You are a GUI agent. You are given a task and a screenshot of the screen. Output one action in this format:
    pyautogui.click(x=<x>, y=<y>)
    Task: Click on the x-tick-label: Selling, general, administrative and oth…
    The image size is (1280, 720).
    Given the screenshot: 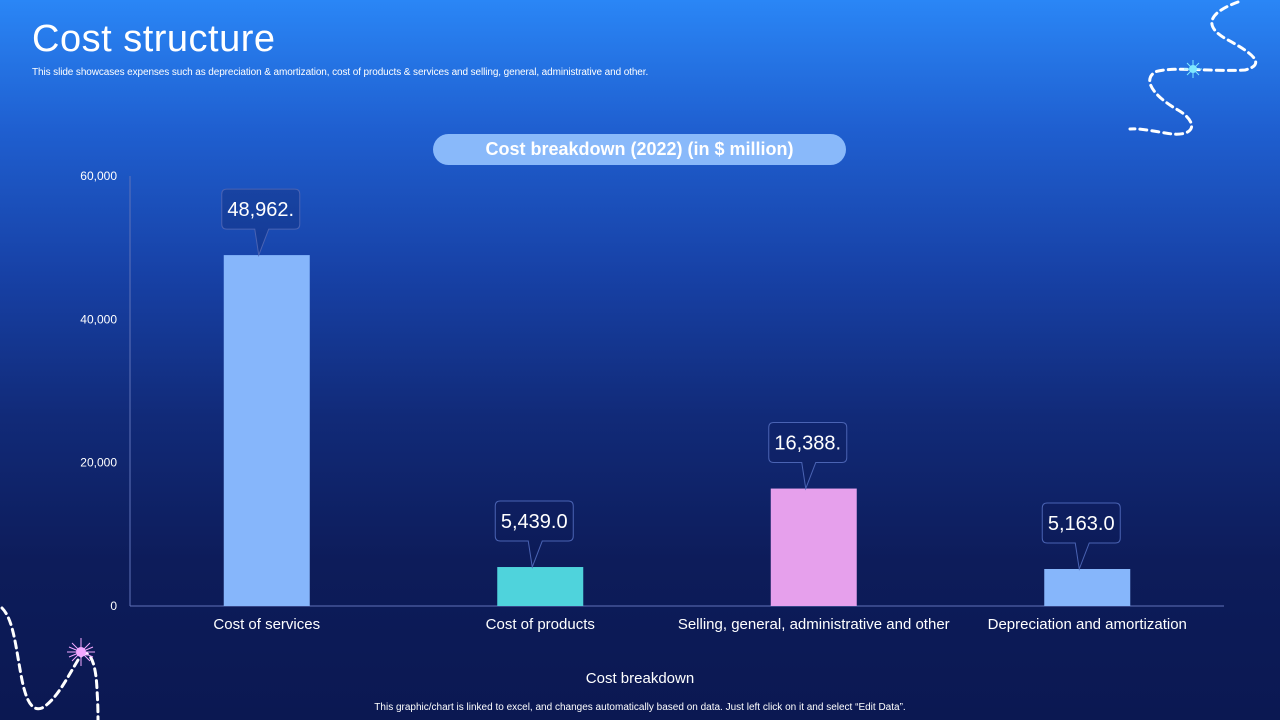 What is the action you would take?
    pyautogui.click(x=814, y=624)
    